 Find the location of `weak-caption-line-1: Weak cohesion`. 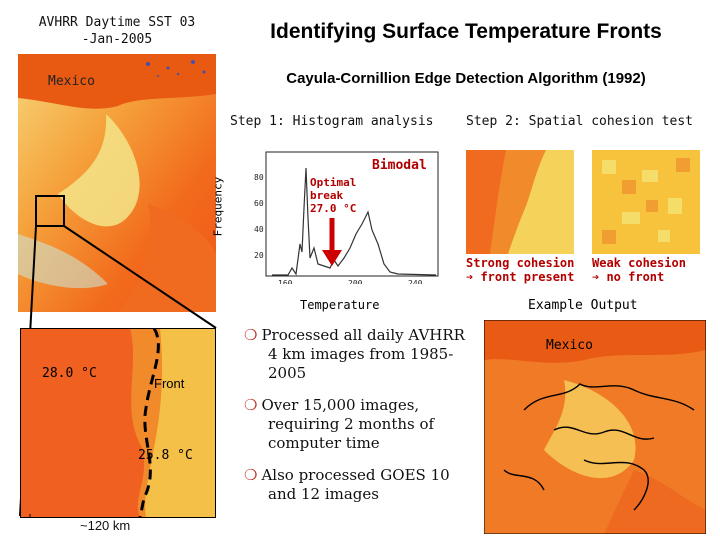

weak-caption-line-1: Weak cohesion is located at coordinates (639, 263).